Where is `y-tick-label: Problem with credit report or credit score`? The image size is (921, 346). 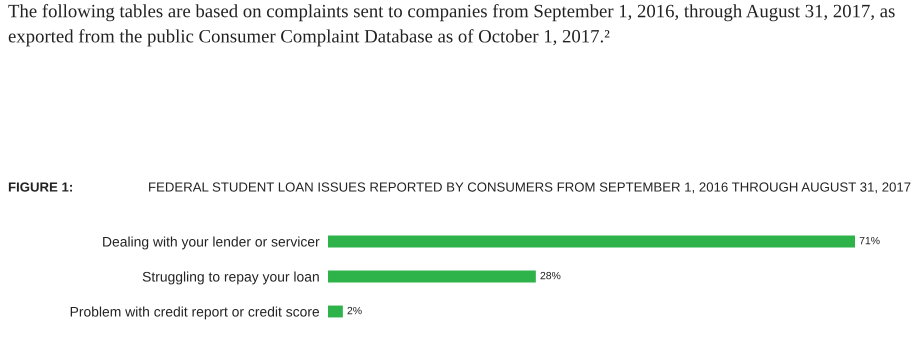 y-tick-label: Problem with credit report or credit score is located at coordinates (195, 313).